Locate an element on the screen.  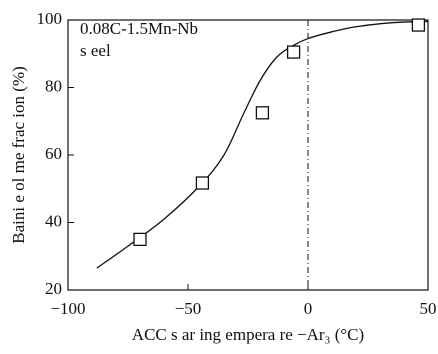
y-tick-label: 40 is located at coordinates (53, 220).